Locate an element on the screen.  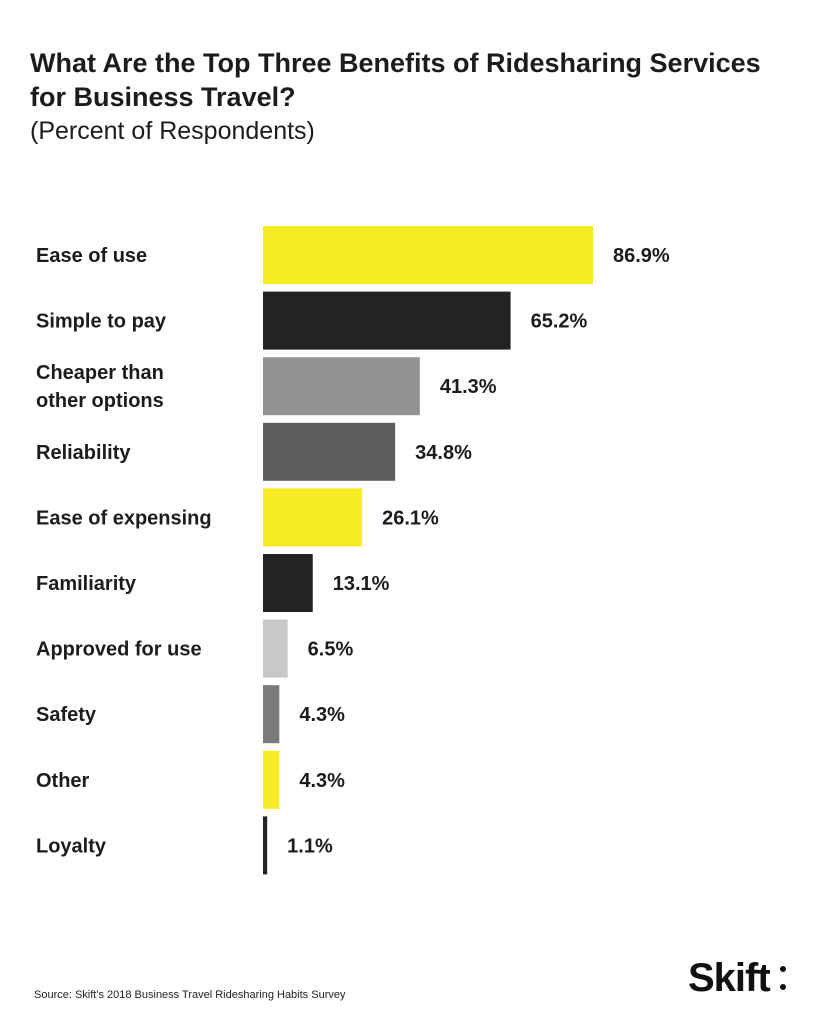
value-label-0: 86.9% is located at coordinates (641, 256).